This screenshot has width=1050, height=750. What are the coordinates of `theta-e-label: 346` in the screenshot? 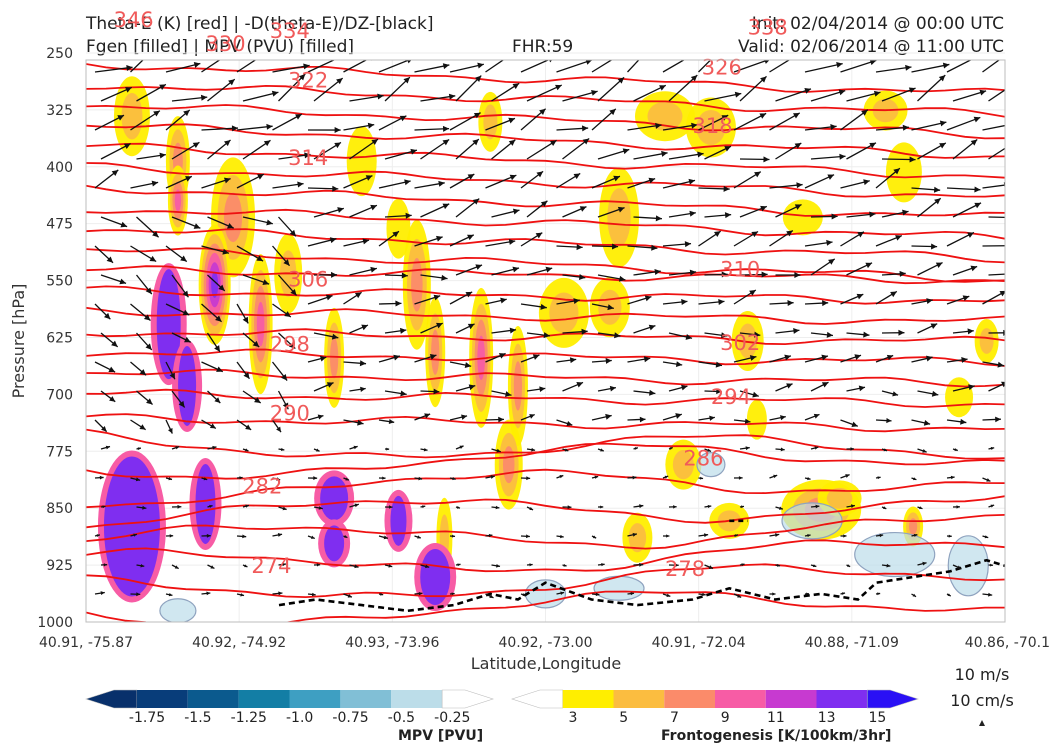 It's located at (134, 20).